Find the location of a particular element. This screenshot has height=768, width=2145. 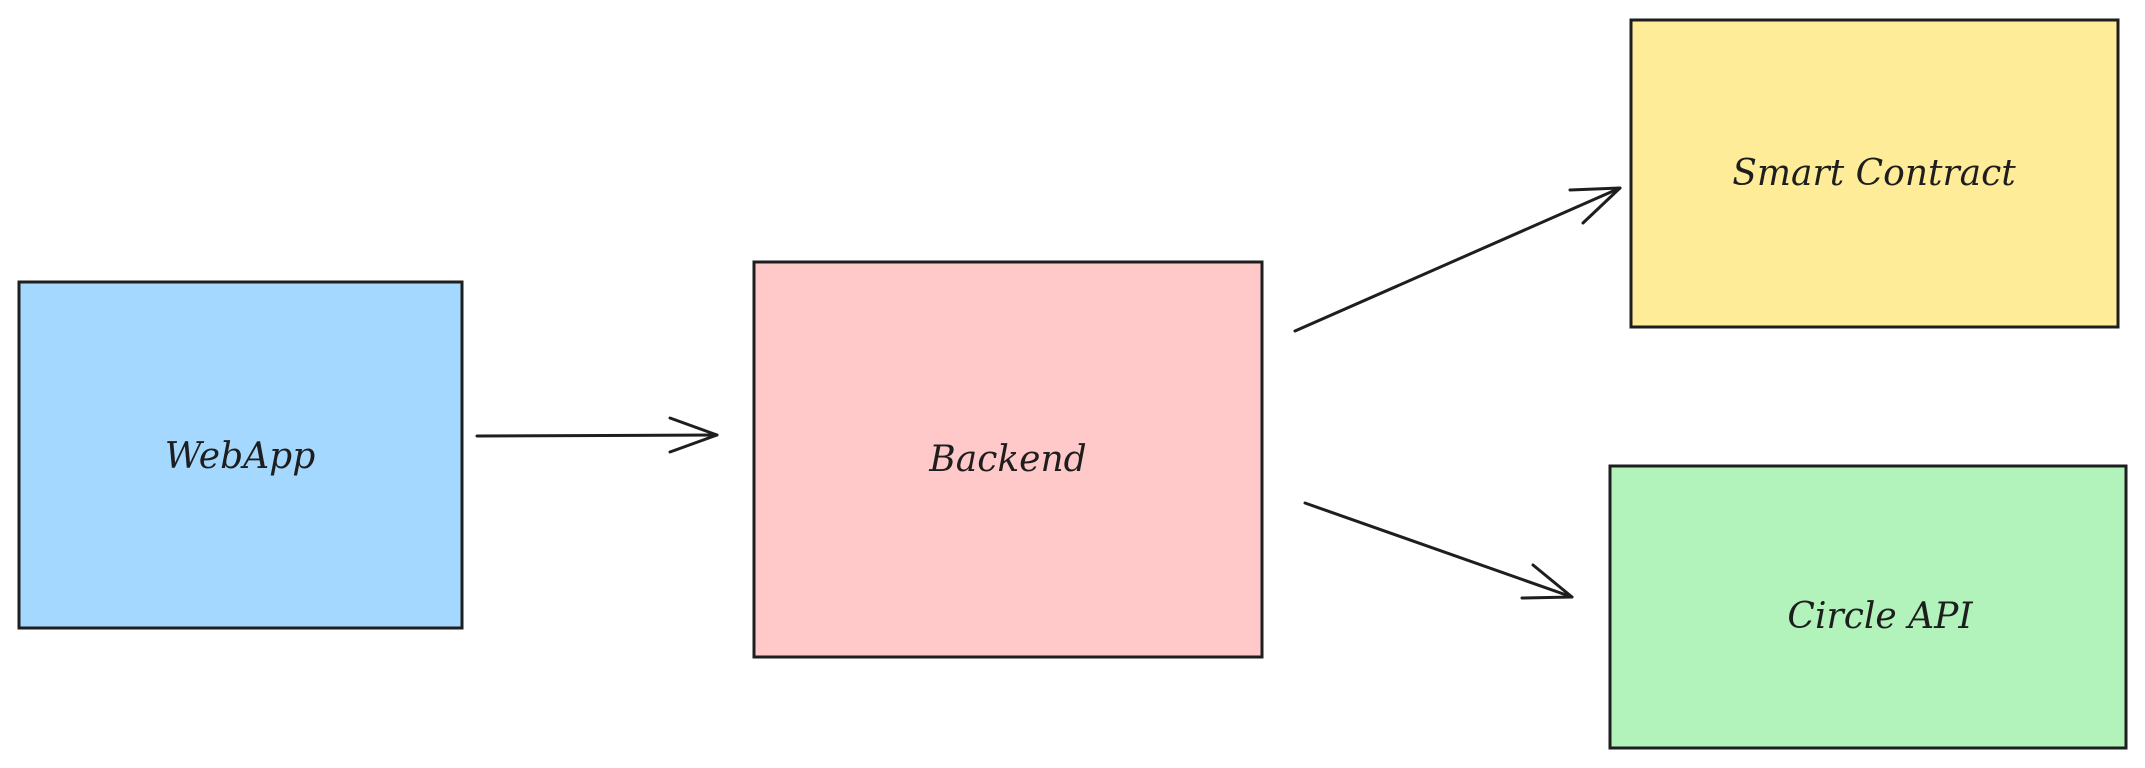

node-backend: Backend is located at coordinates (1008, 459).